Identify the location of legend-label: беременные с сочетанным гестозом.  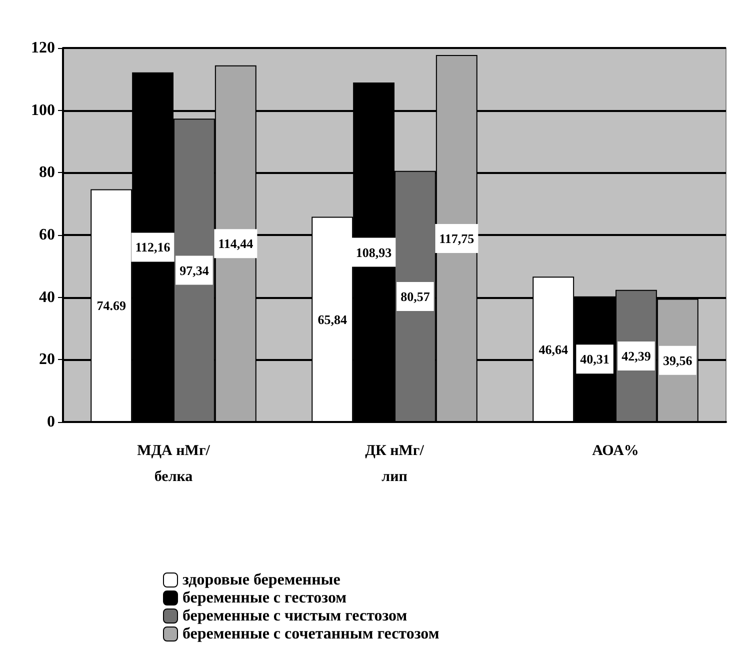
(311, 634).